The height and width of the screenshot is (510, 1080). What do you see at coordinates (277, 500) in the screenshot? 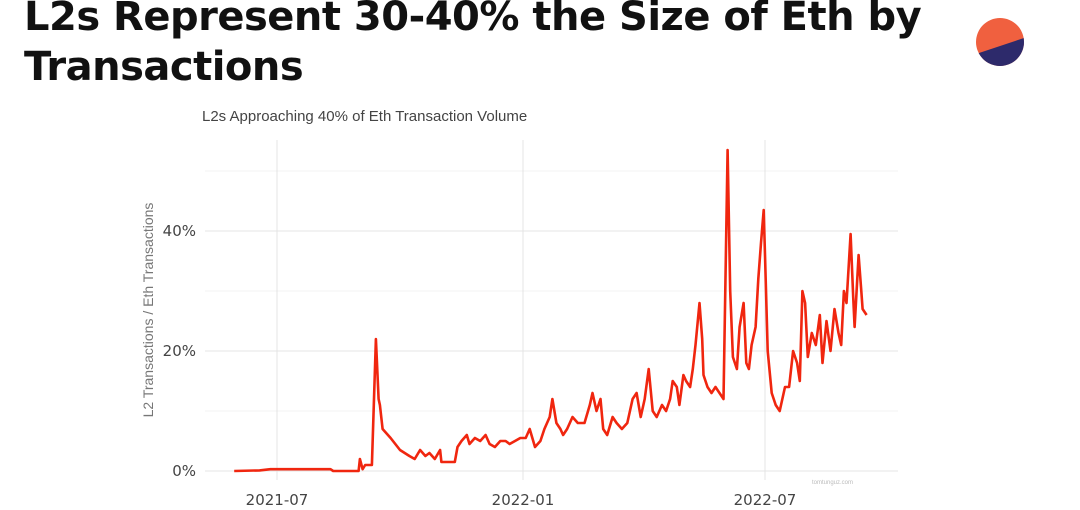
I see `x-tick-label: 2021-07` at bounding box center [277, 500].